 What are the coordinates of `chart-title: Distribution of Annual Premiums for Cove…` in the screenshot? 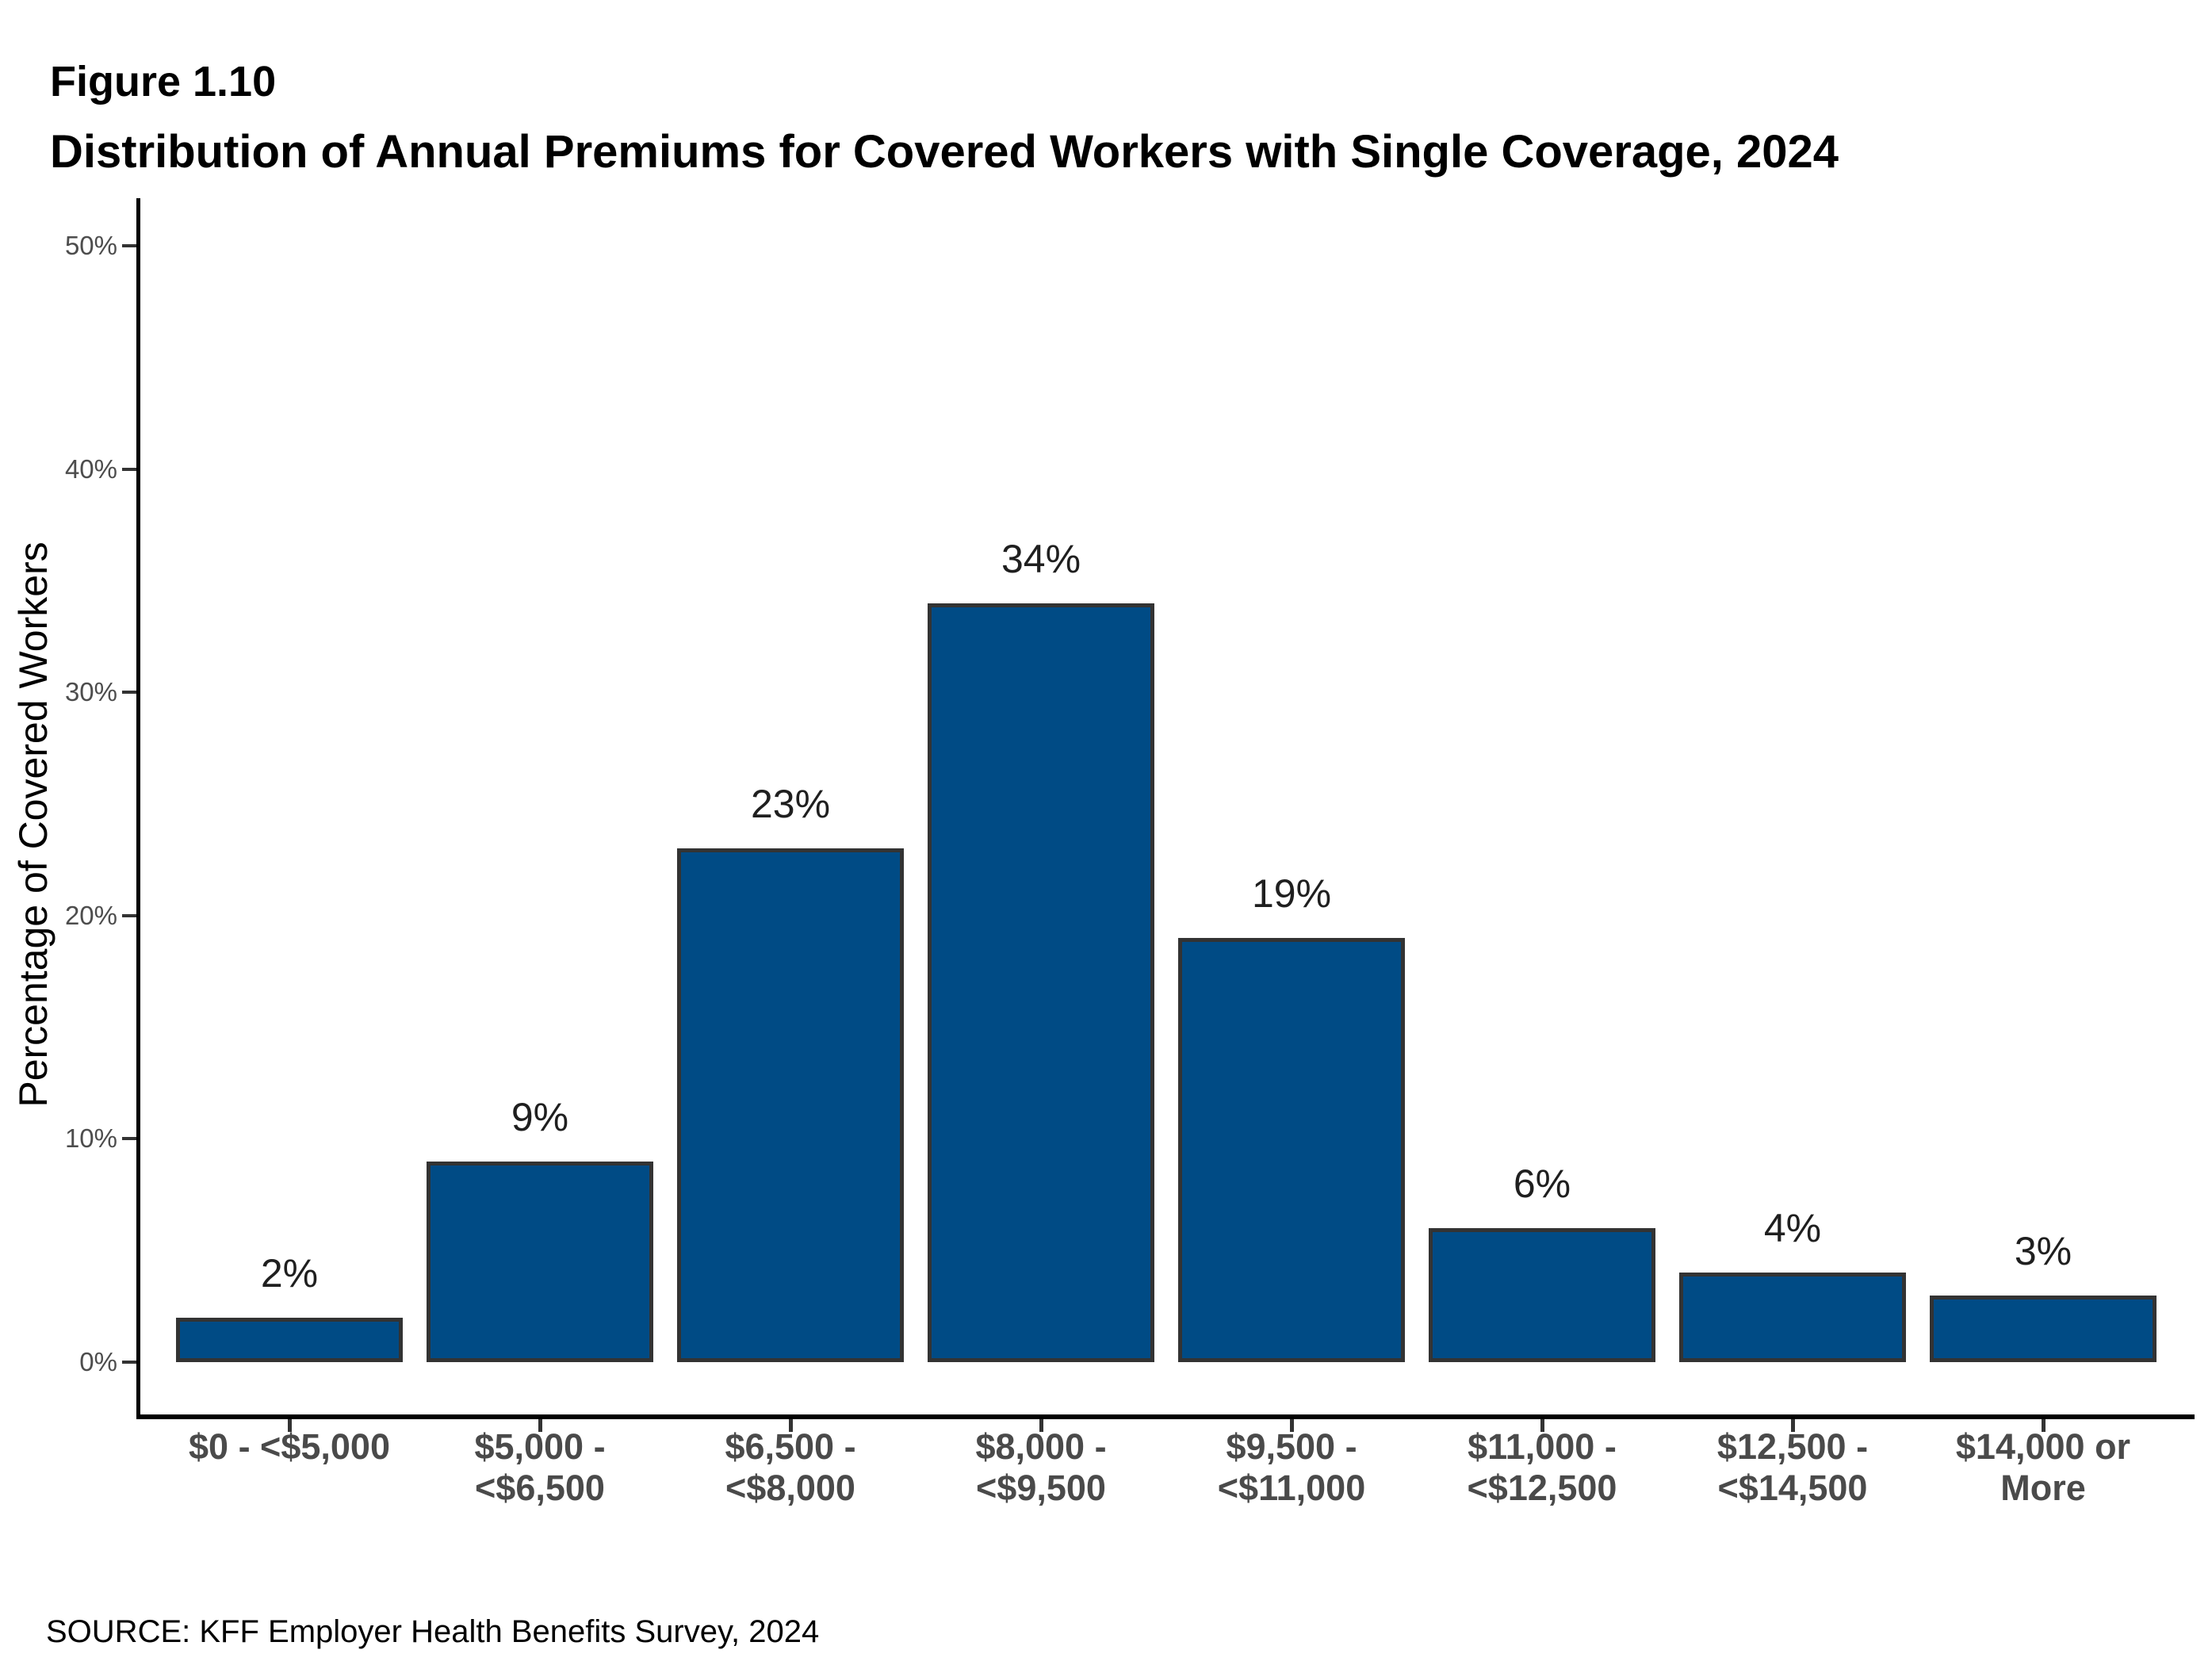 It's located at (945, 152).